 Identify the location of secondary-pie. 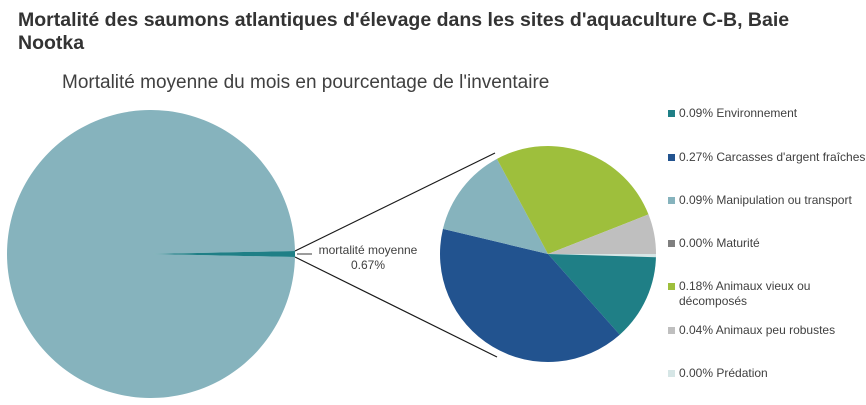
(548, 254).